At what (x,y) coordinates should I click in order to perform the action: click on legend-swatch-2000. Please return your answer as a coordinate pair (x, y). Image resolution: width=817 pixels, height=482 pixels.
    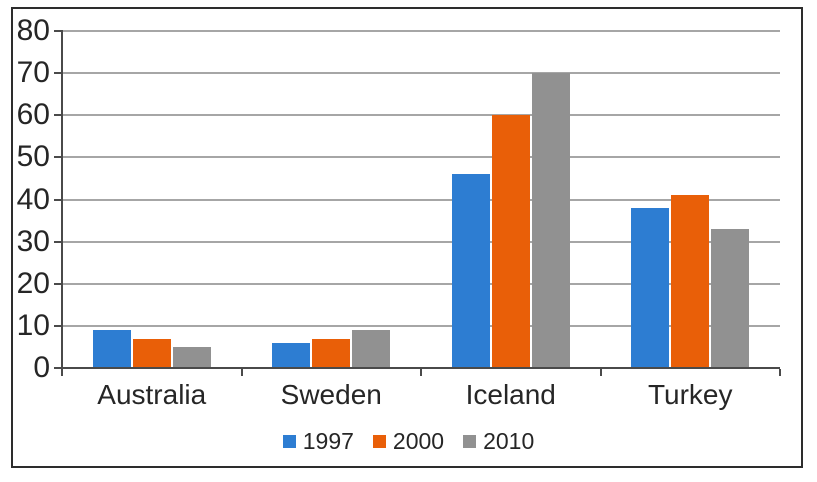
    Looking at the image, I should click on (379, 441).